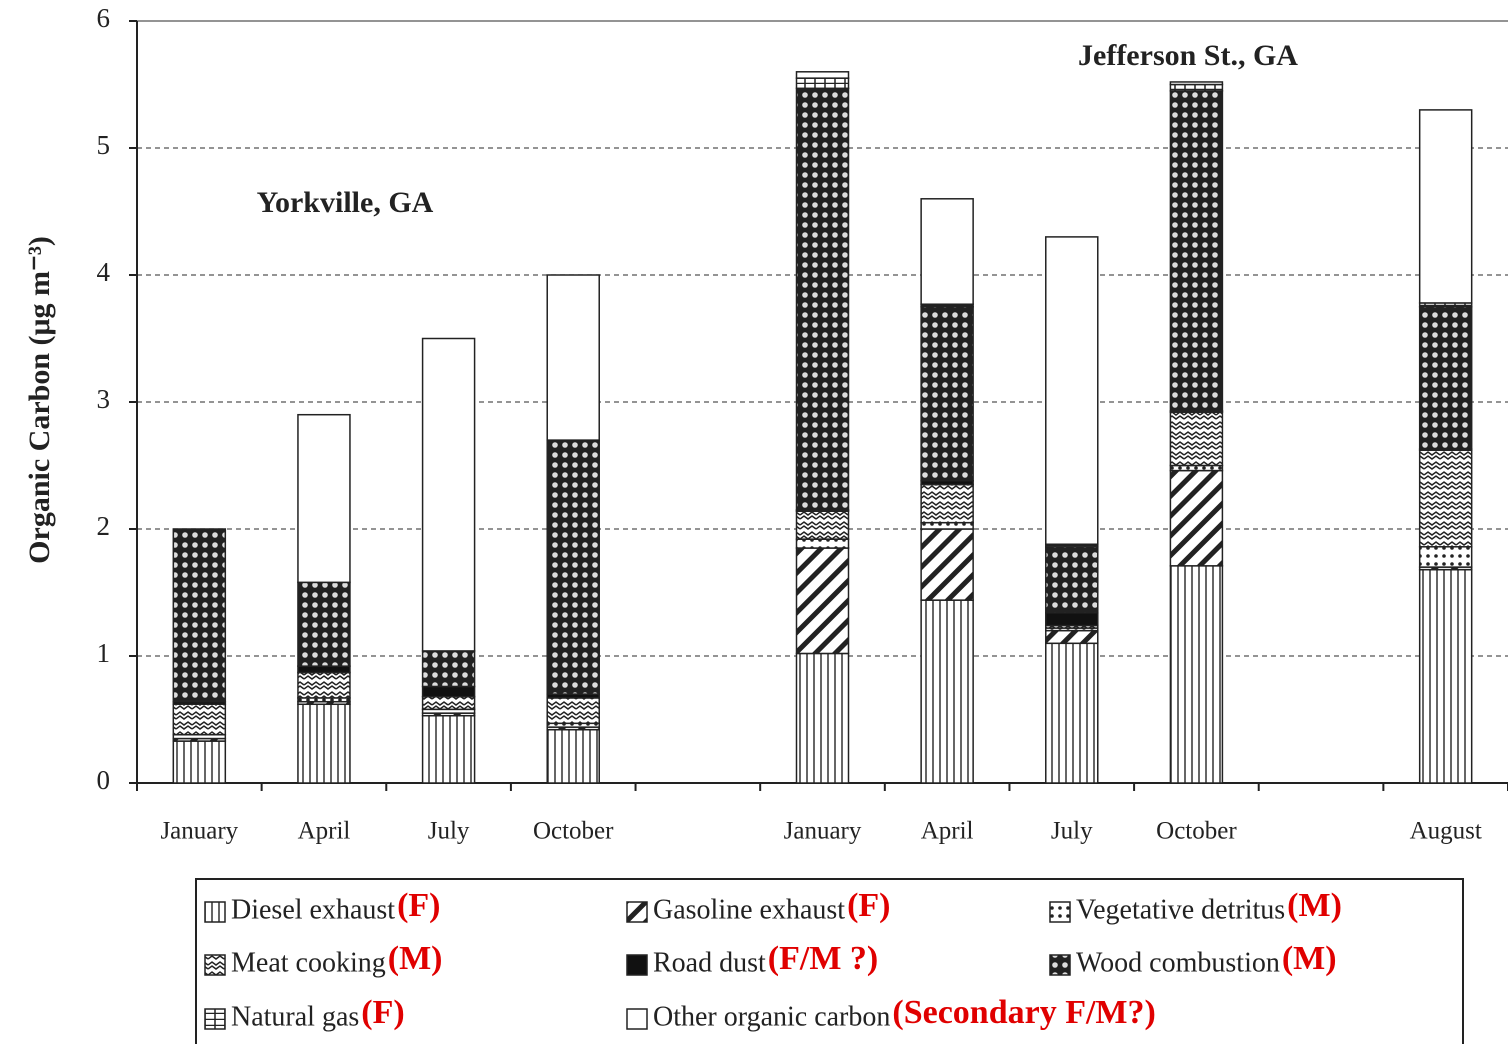 The width and height of the screenshot is (1508, 1044). What do you see at coordinates (104, 780) in the screenshot?
I see `y-tick-label: 0` at bounding box center [104, 780].